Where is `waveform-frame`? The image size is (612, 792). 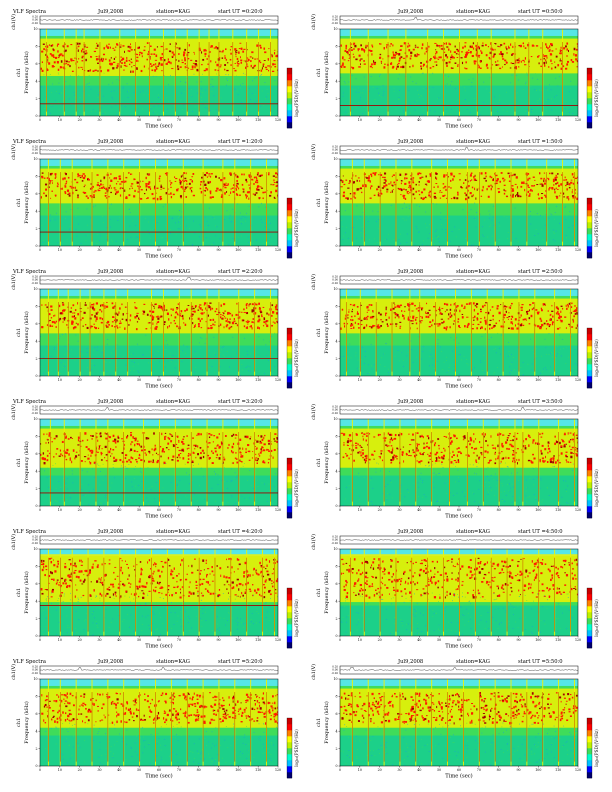
waveform-frame is located at coordinates (459, 540).